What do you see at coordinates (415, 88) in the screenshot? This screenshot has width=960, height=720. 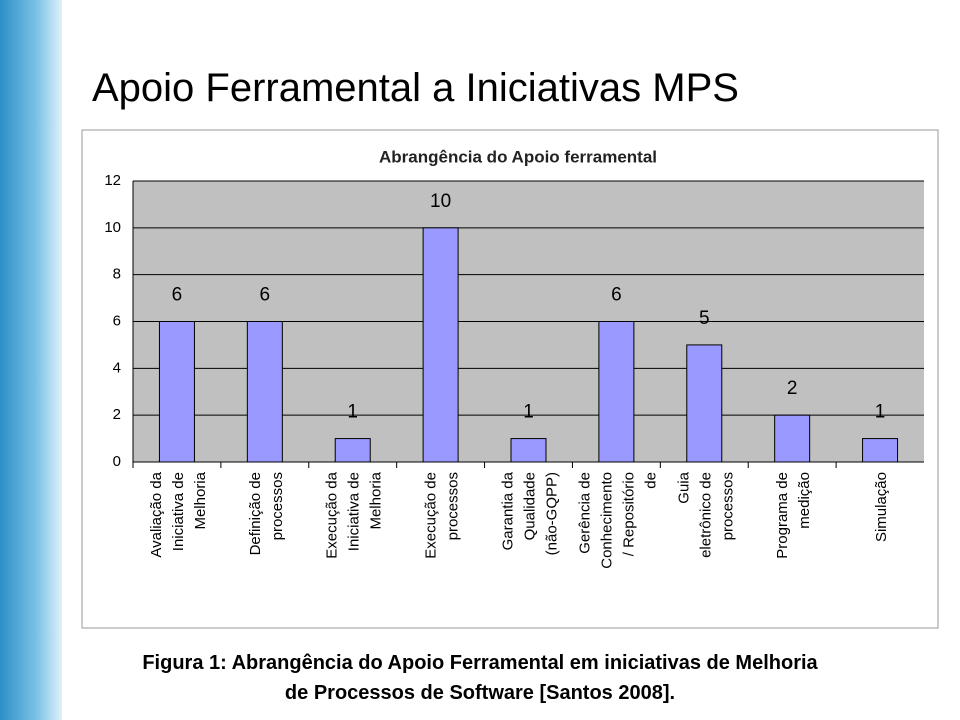 I see `slide-title: Apoio Ferramental a Iniciativas MPS` at bounding box center [415, 88].